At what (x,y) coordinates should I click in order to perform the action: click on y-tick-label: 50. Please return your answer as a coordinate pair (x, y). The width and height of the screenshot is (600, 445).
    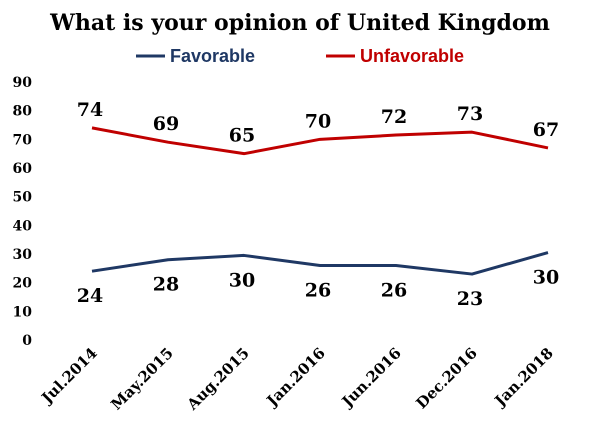
    Looking at the image, I should click on (23, 198).